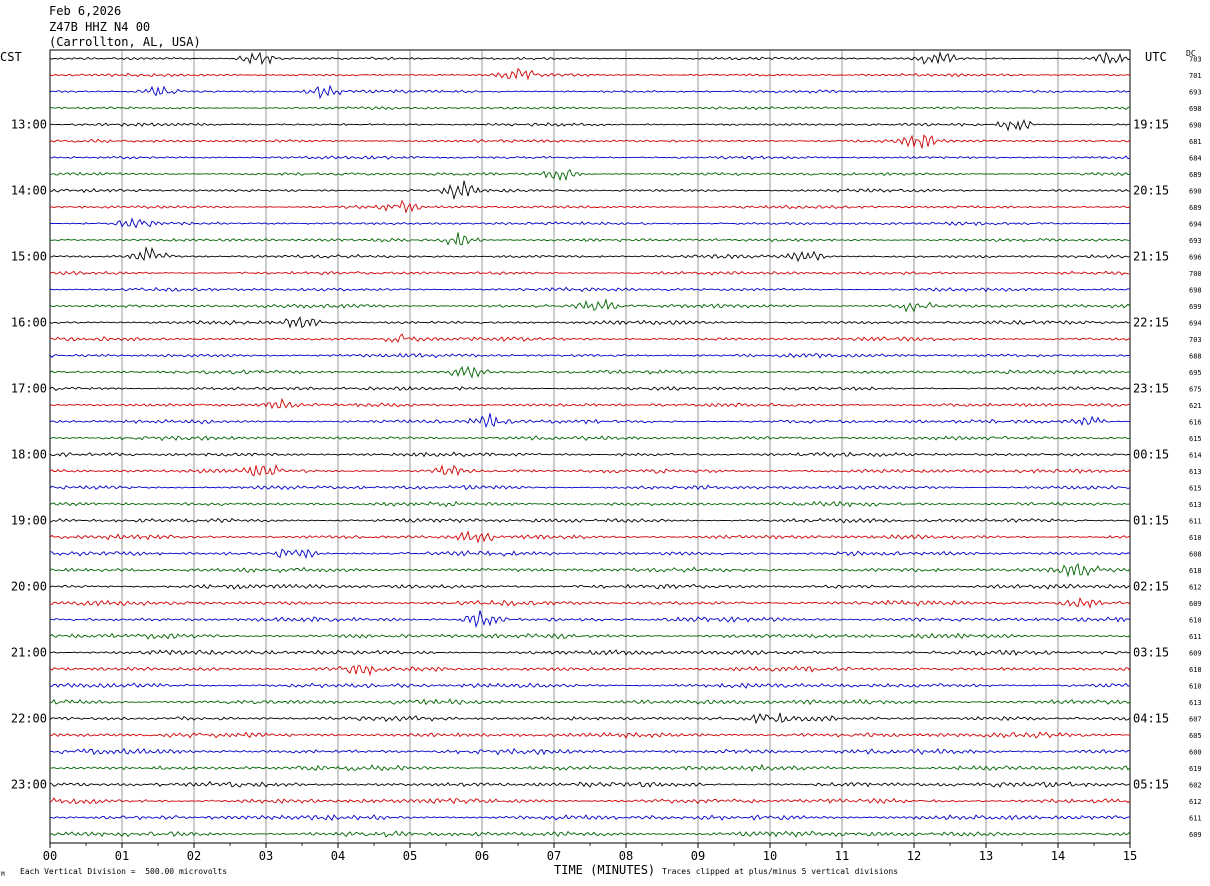 This screenshot has width=1210, height=886. What do you see at coordinates (29, 719) in the screenshot?
I see `cst-hour-label: 22:00` at bounding box center [29, 719].